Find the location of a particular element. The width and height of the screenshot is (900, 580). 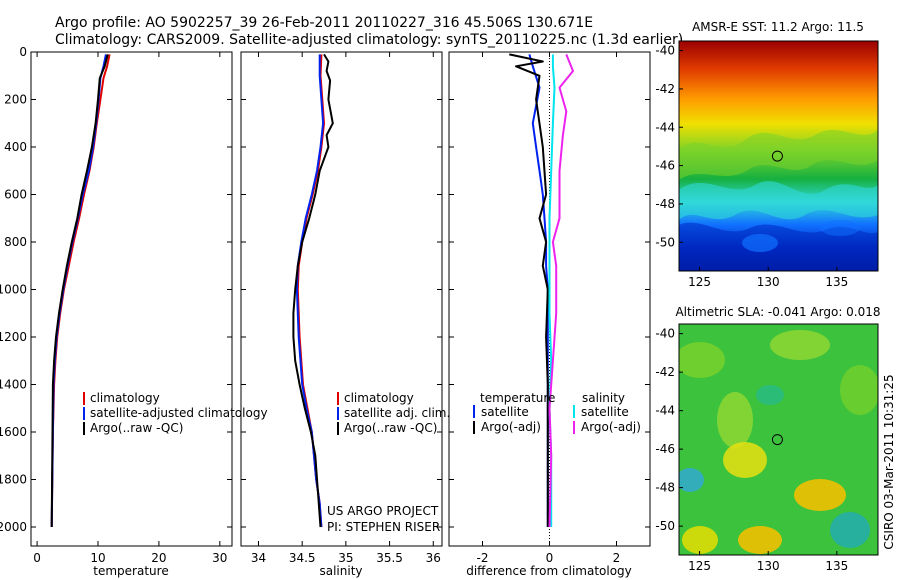

difference-xlabel: difference from climatology is located at coordinates (549, 571).